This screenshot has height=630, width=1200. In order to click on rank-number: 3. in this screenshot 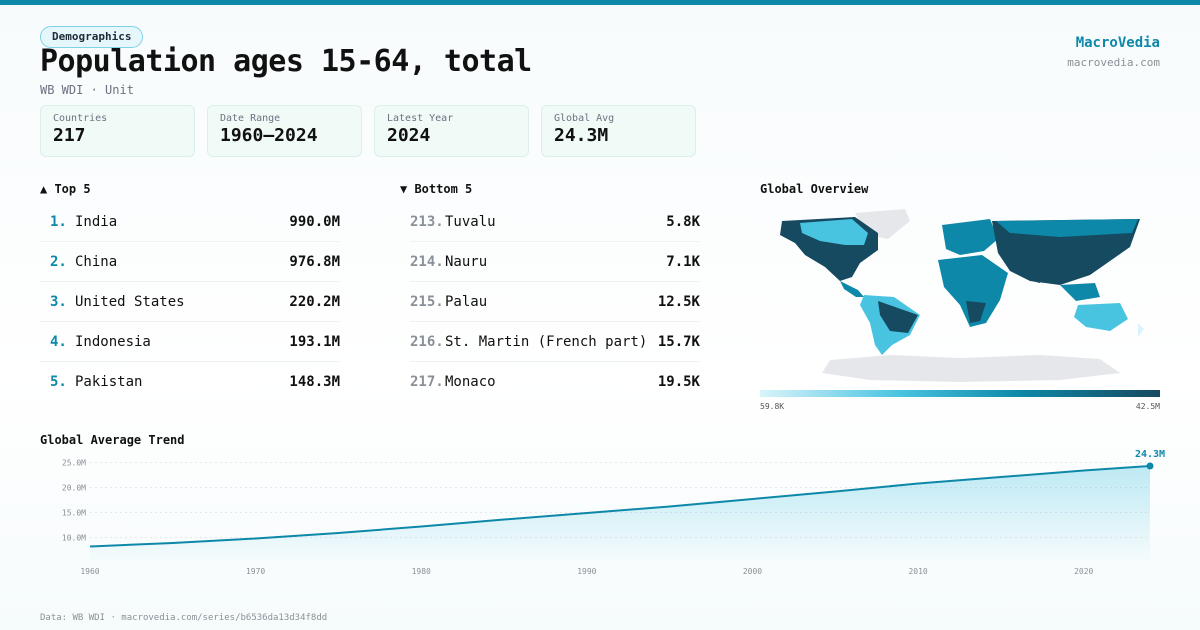, I will do `click(58, 301)`.